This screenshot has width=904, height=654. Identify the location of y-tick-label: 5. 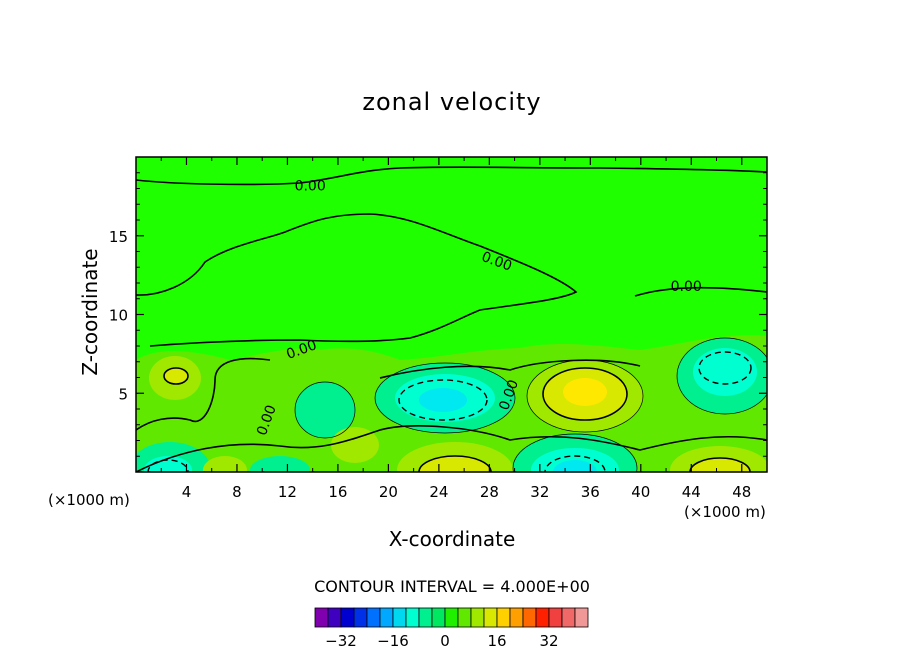
(123, 394).